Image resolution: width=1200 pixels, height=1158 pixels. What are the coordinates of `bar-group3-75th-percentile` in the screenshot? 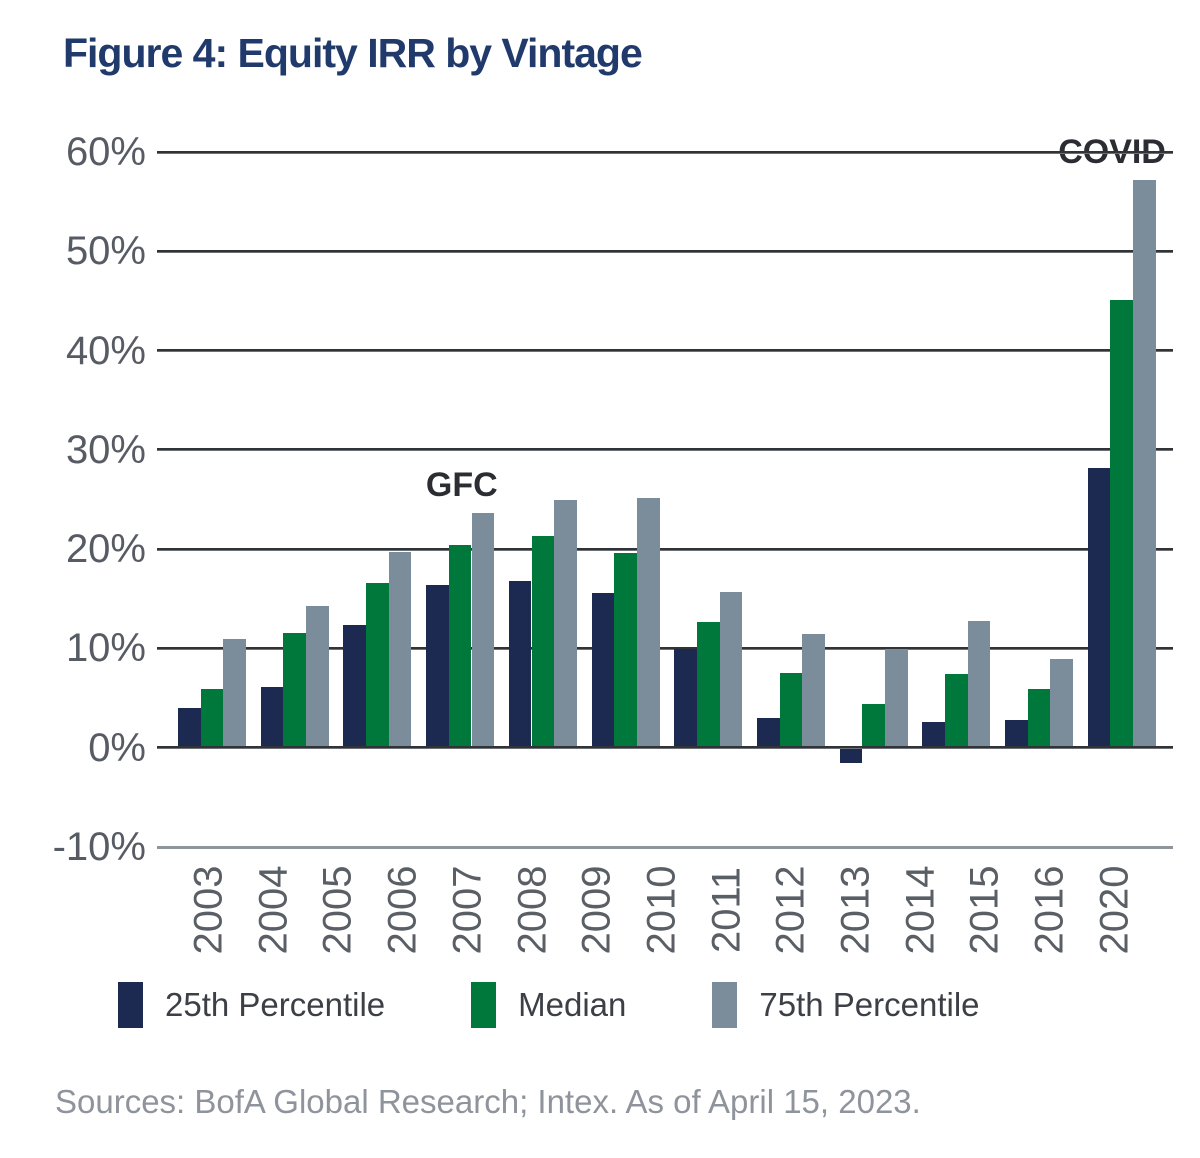 It's located at (400, 649).